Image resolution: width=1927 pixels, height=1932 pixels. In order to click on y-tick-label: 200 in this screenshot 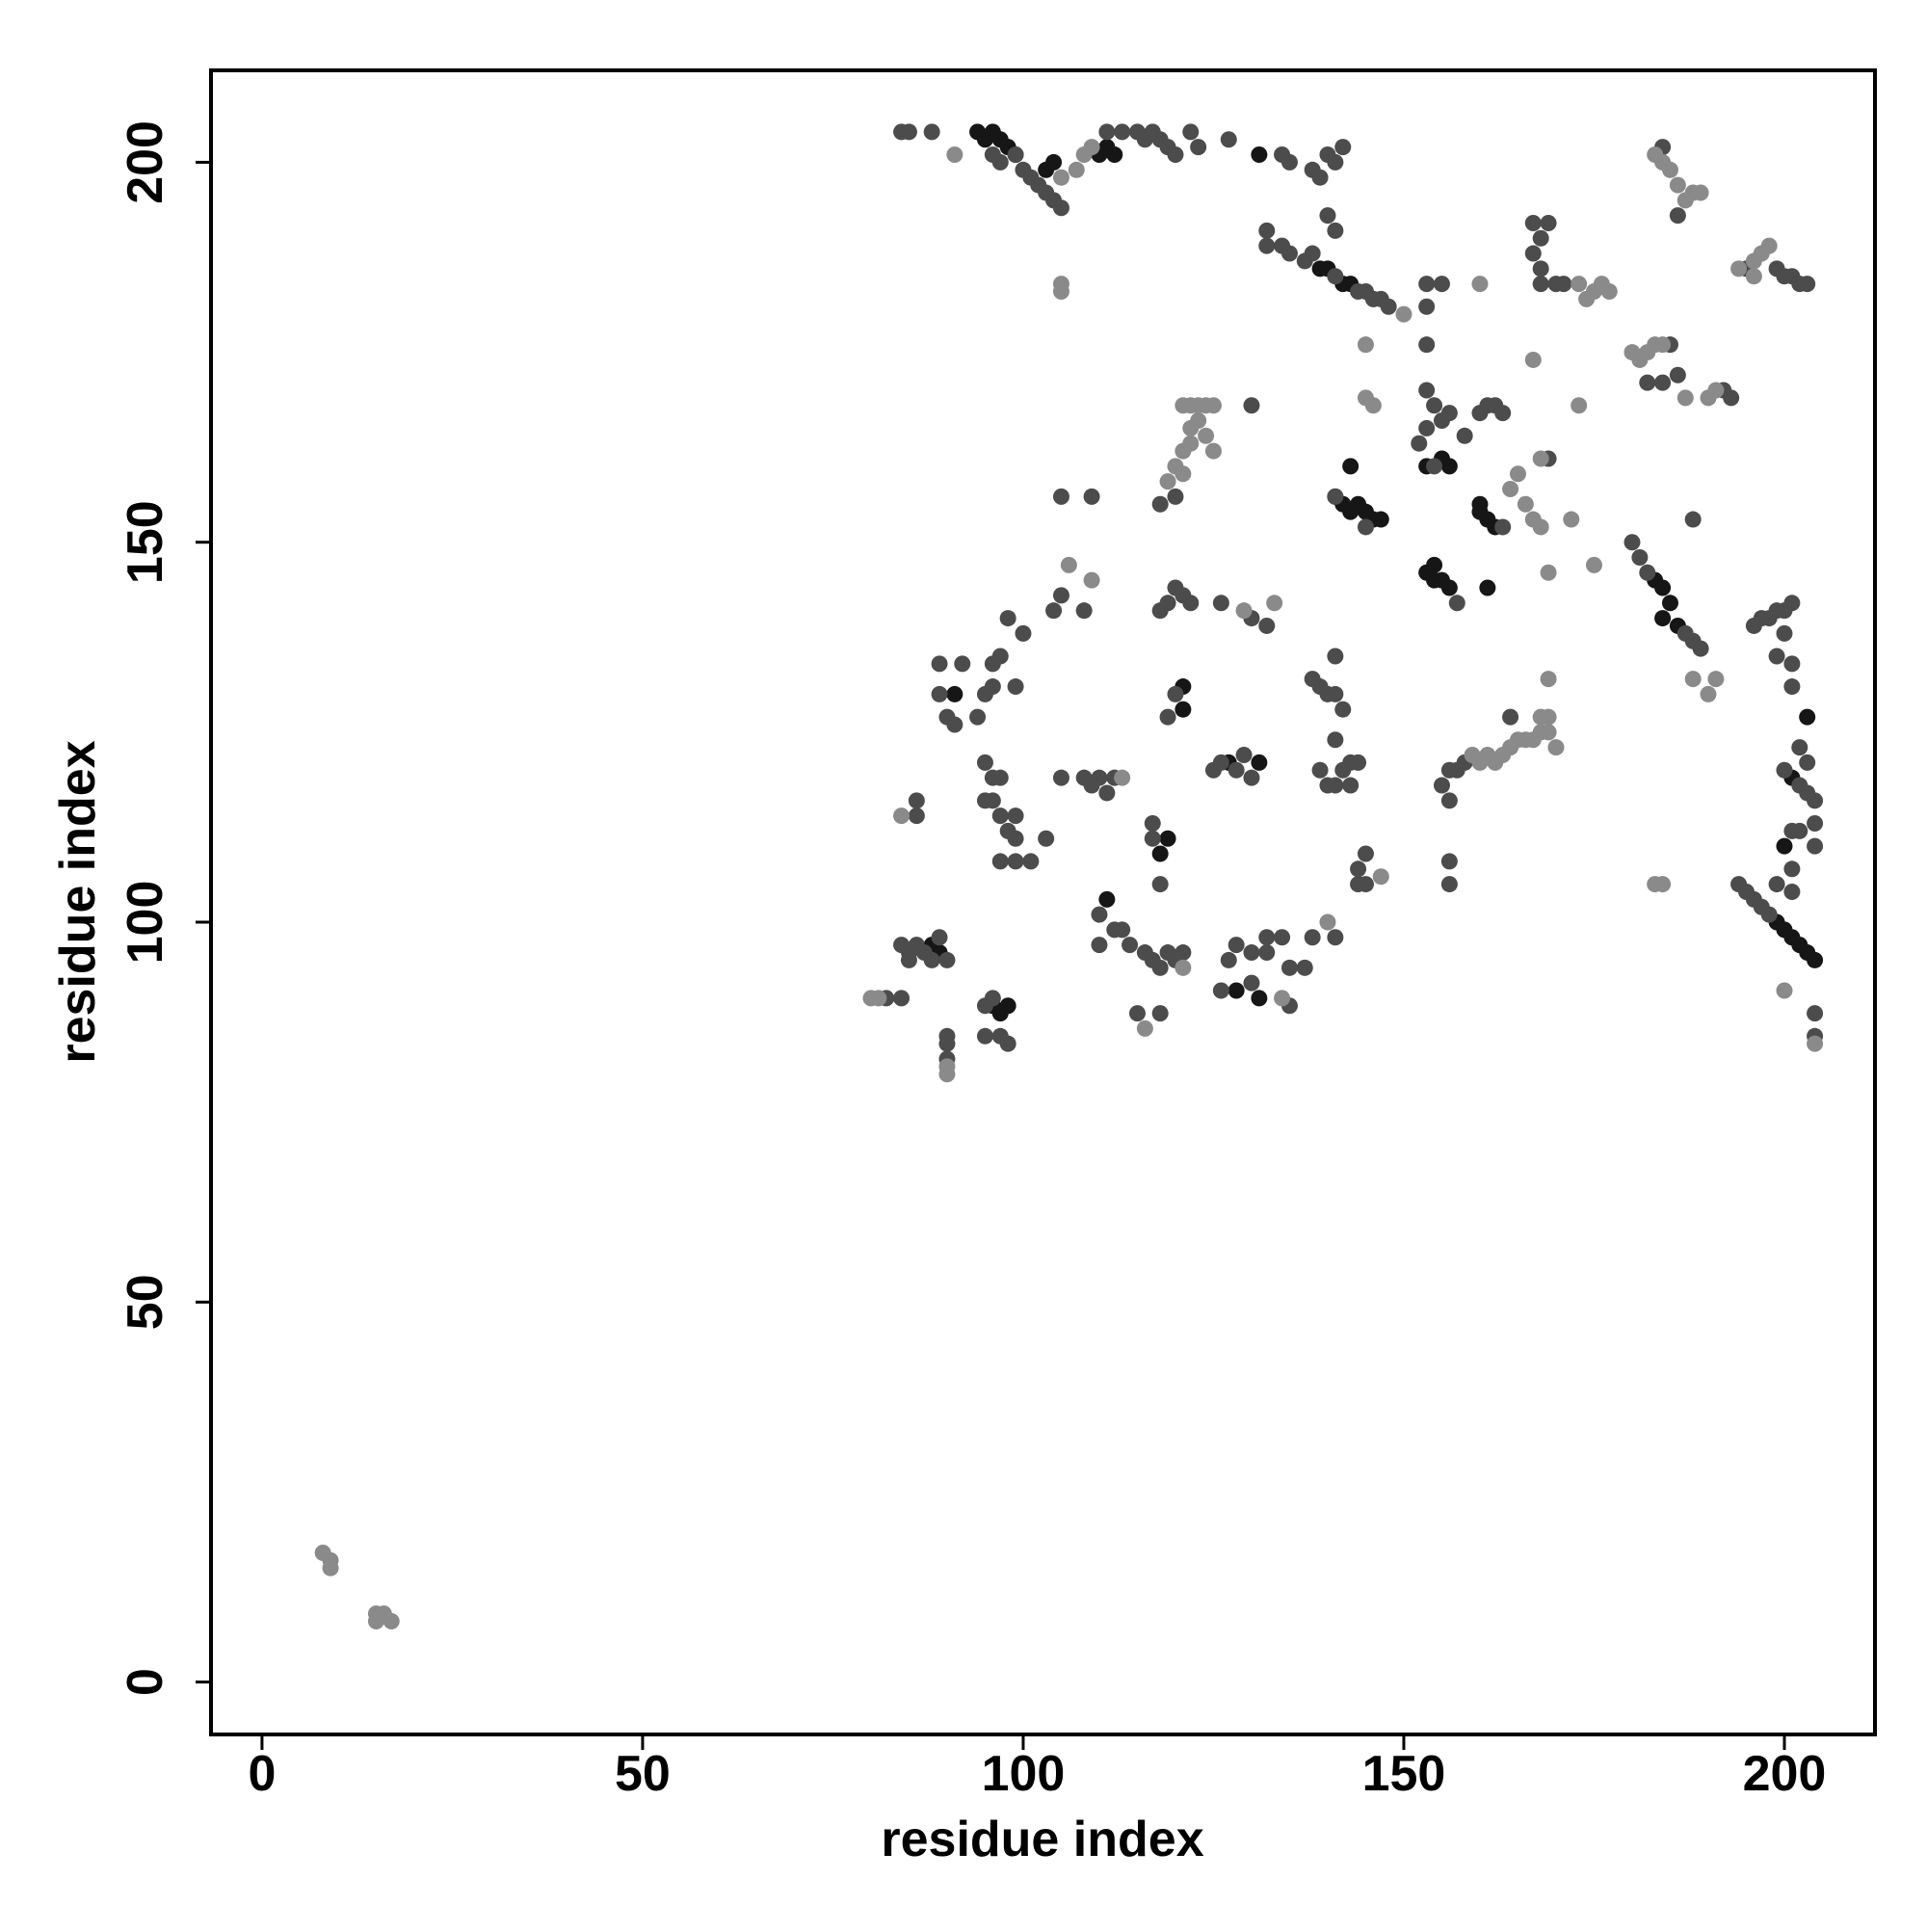, I will do `click(145, 162)`.